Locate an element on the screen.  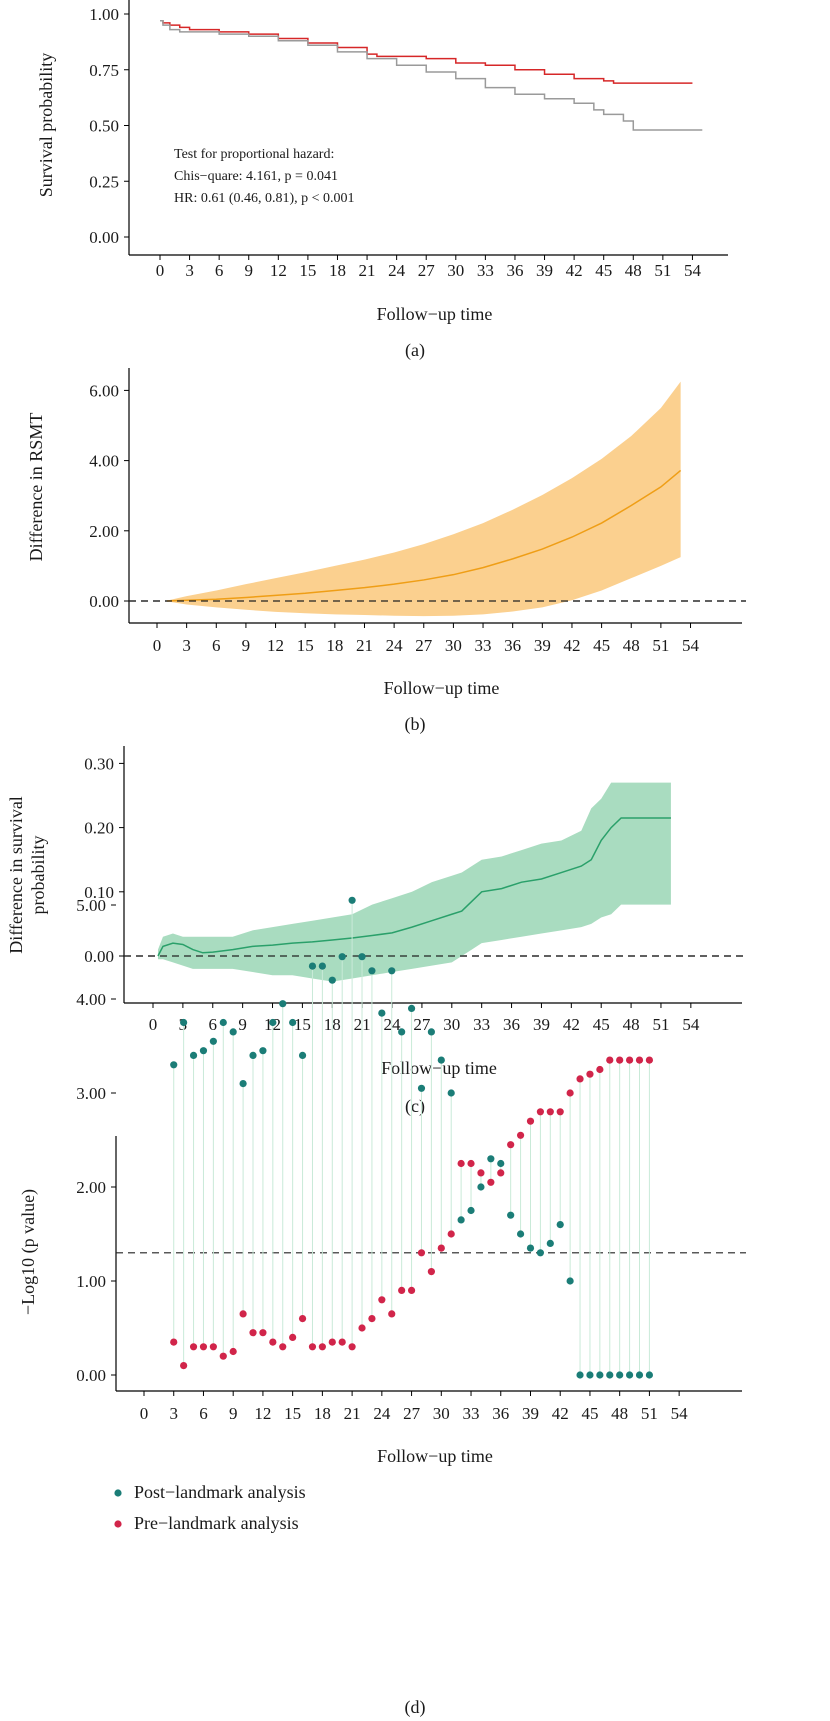
x-tick-label: 39 is located at coordinates (530, 1413).